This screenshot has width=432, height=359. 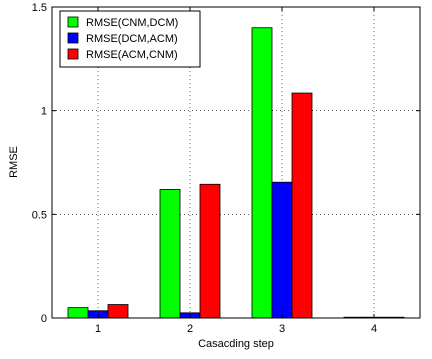 I want to click on x-axis-label: Casacding step, so click(x=236, y=344).